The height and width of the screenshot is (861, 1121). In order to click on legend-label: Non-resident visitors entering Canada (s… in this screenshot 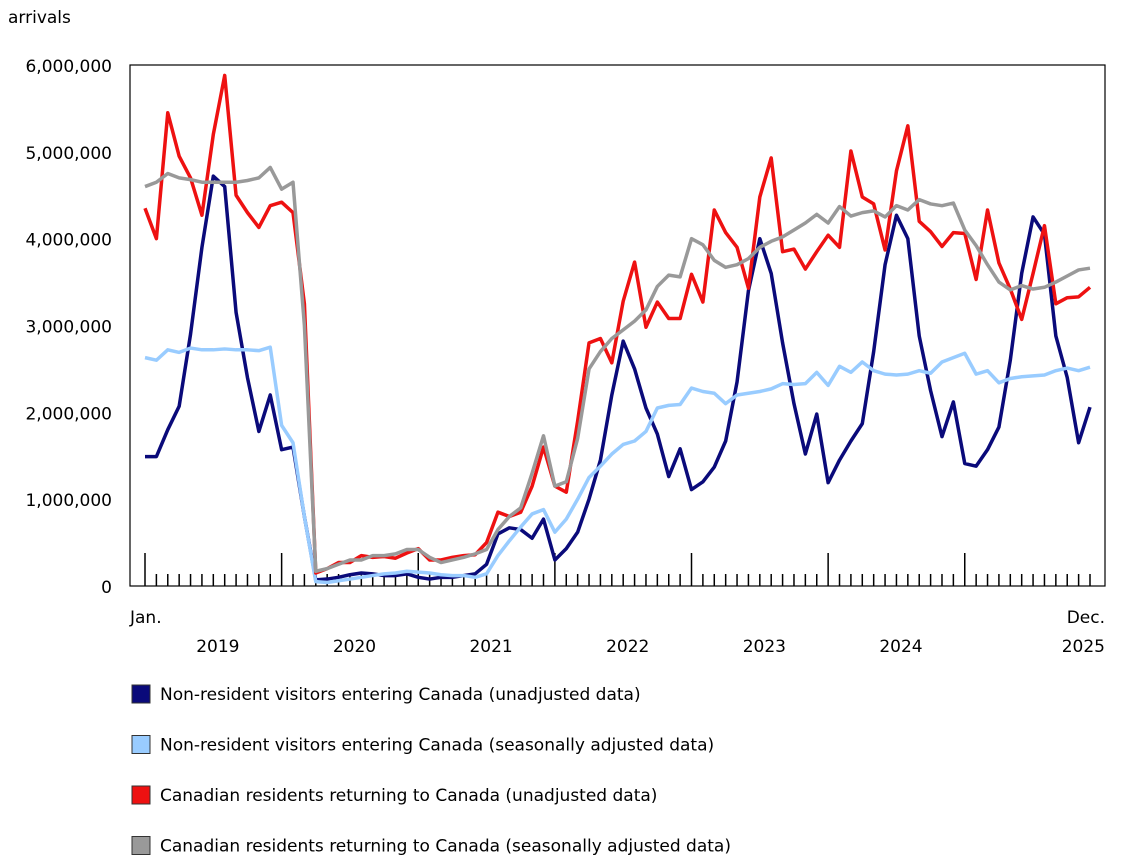, I will do `click(437, 746)`.